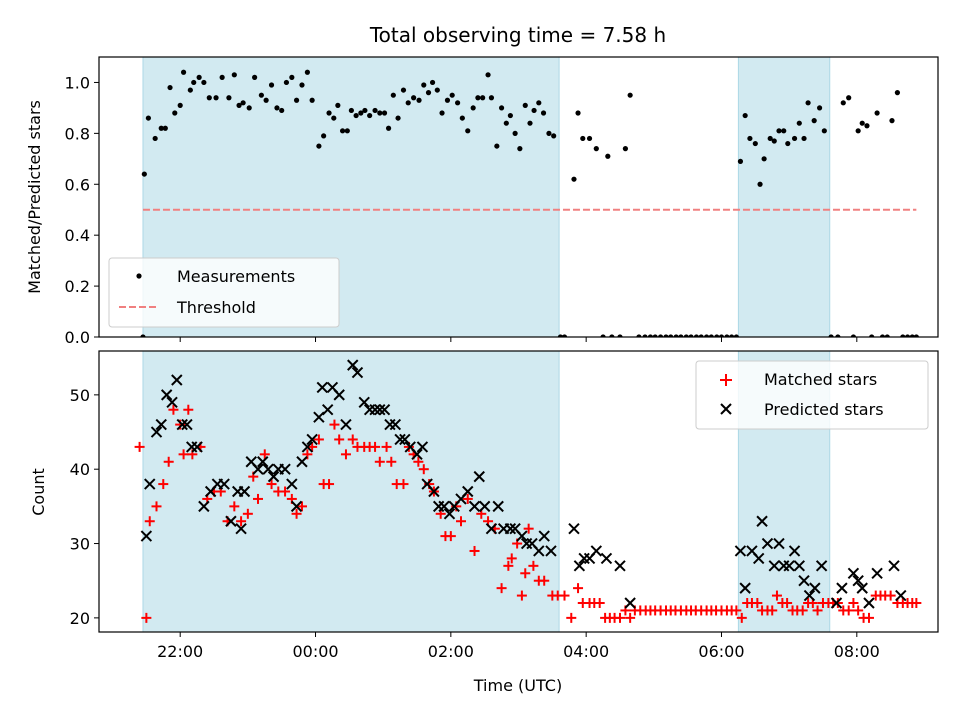  What do you see at coordinates (451, 651) in the screenshot?
I see `x-tick-label: 02:00` at bounding box center [451, 651].